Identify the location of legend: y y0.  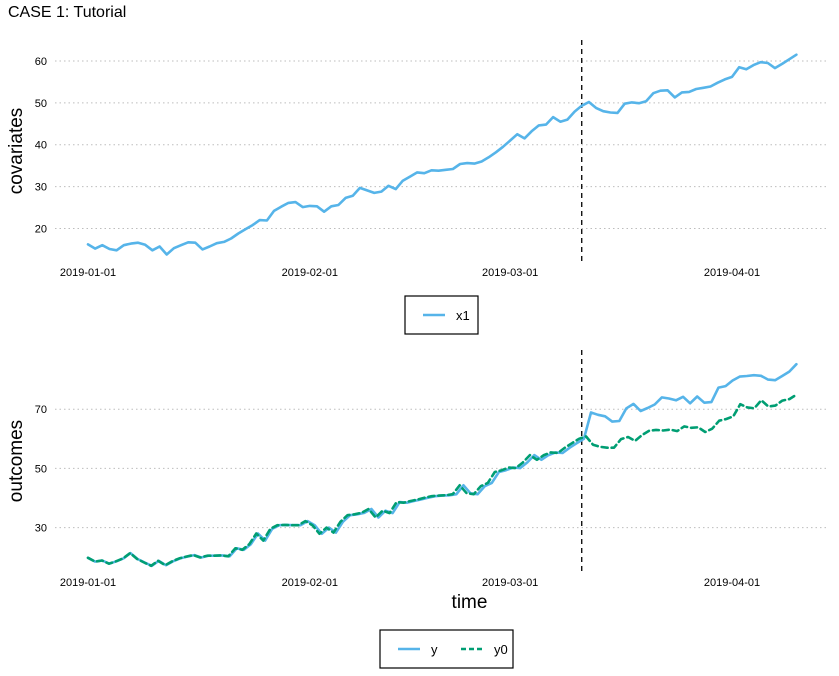
(446, 649).